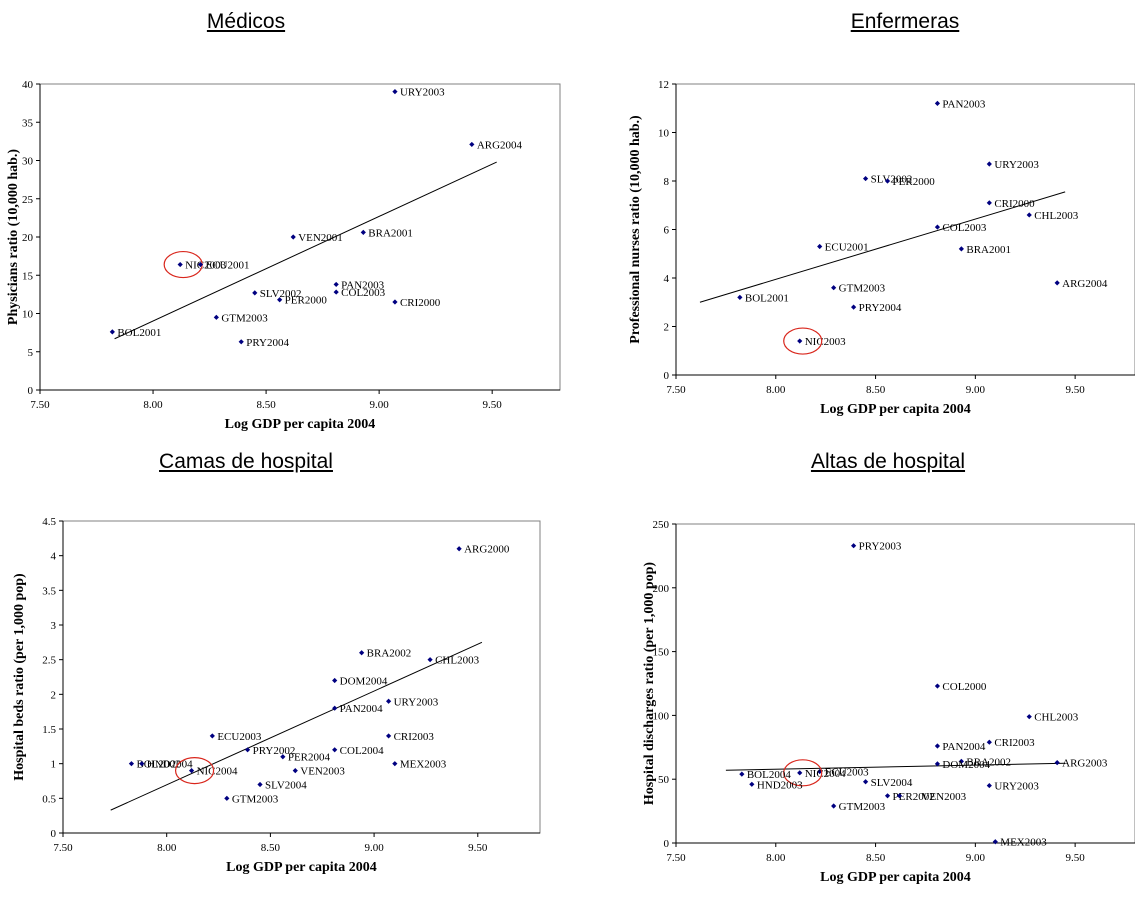 The image size is (1135, 899). What do you see at coordinates (961, 249) in the screenshot?
I see `enfermeras-point-bra2001` at bounding box center [961, 249].